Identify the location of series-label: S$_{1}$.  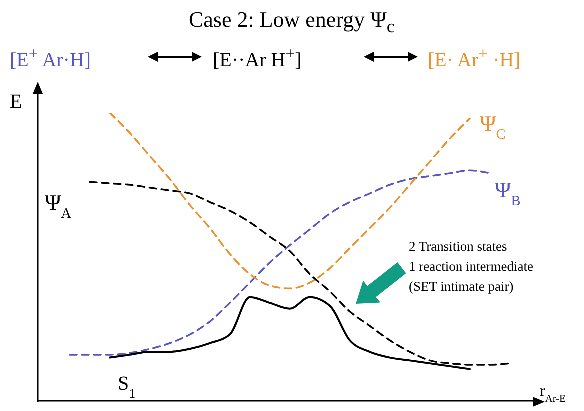
(127, 386).